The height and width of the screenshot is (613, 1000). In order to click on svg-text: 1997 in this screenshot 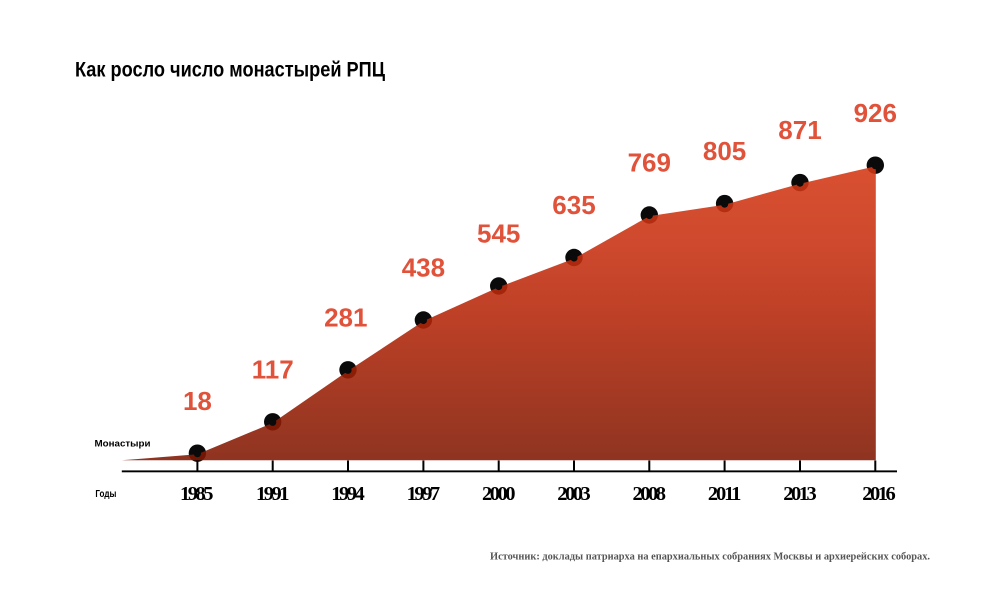, I will do `click(424, 494)`.